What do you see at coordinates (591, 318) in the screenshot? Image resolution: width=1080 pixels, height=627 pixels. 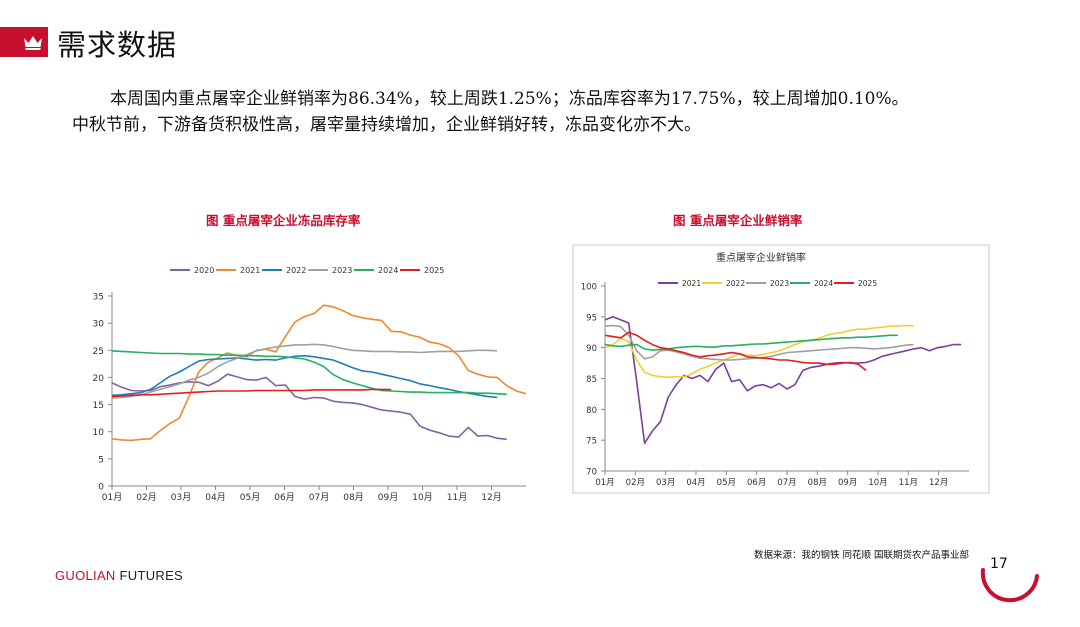 I see `y-tick-label: 95` at bounding box center [591, 318].